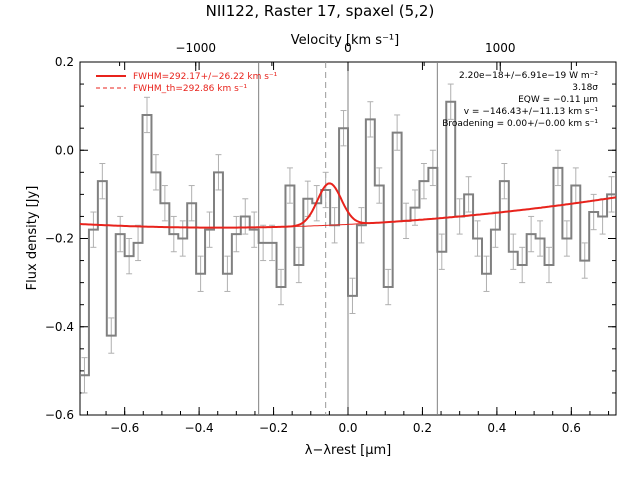 The image size is (640, 480). I want to click on x-tick-label: 0.0, so click(347, 428).